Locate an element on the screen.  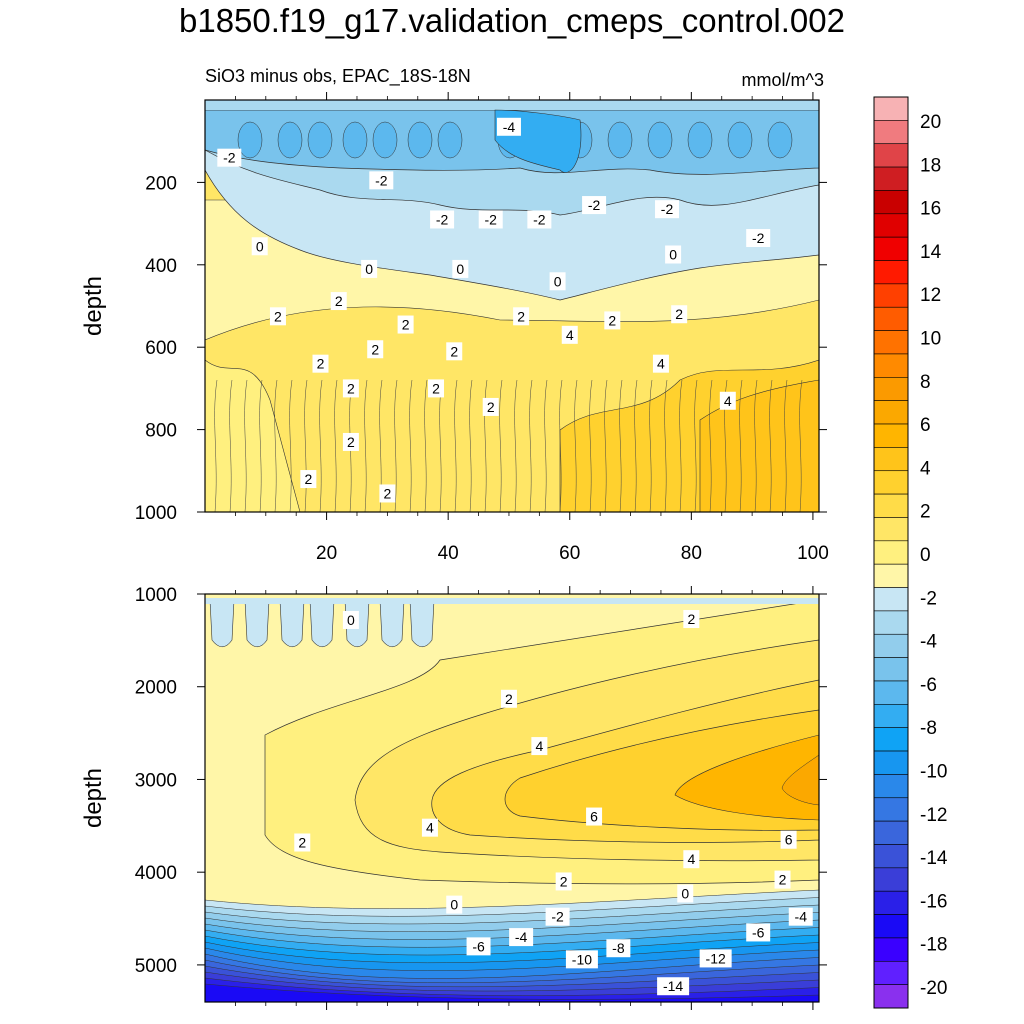
upper-ytick-label: 800 is located at coordinates (161, 431).